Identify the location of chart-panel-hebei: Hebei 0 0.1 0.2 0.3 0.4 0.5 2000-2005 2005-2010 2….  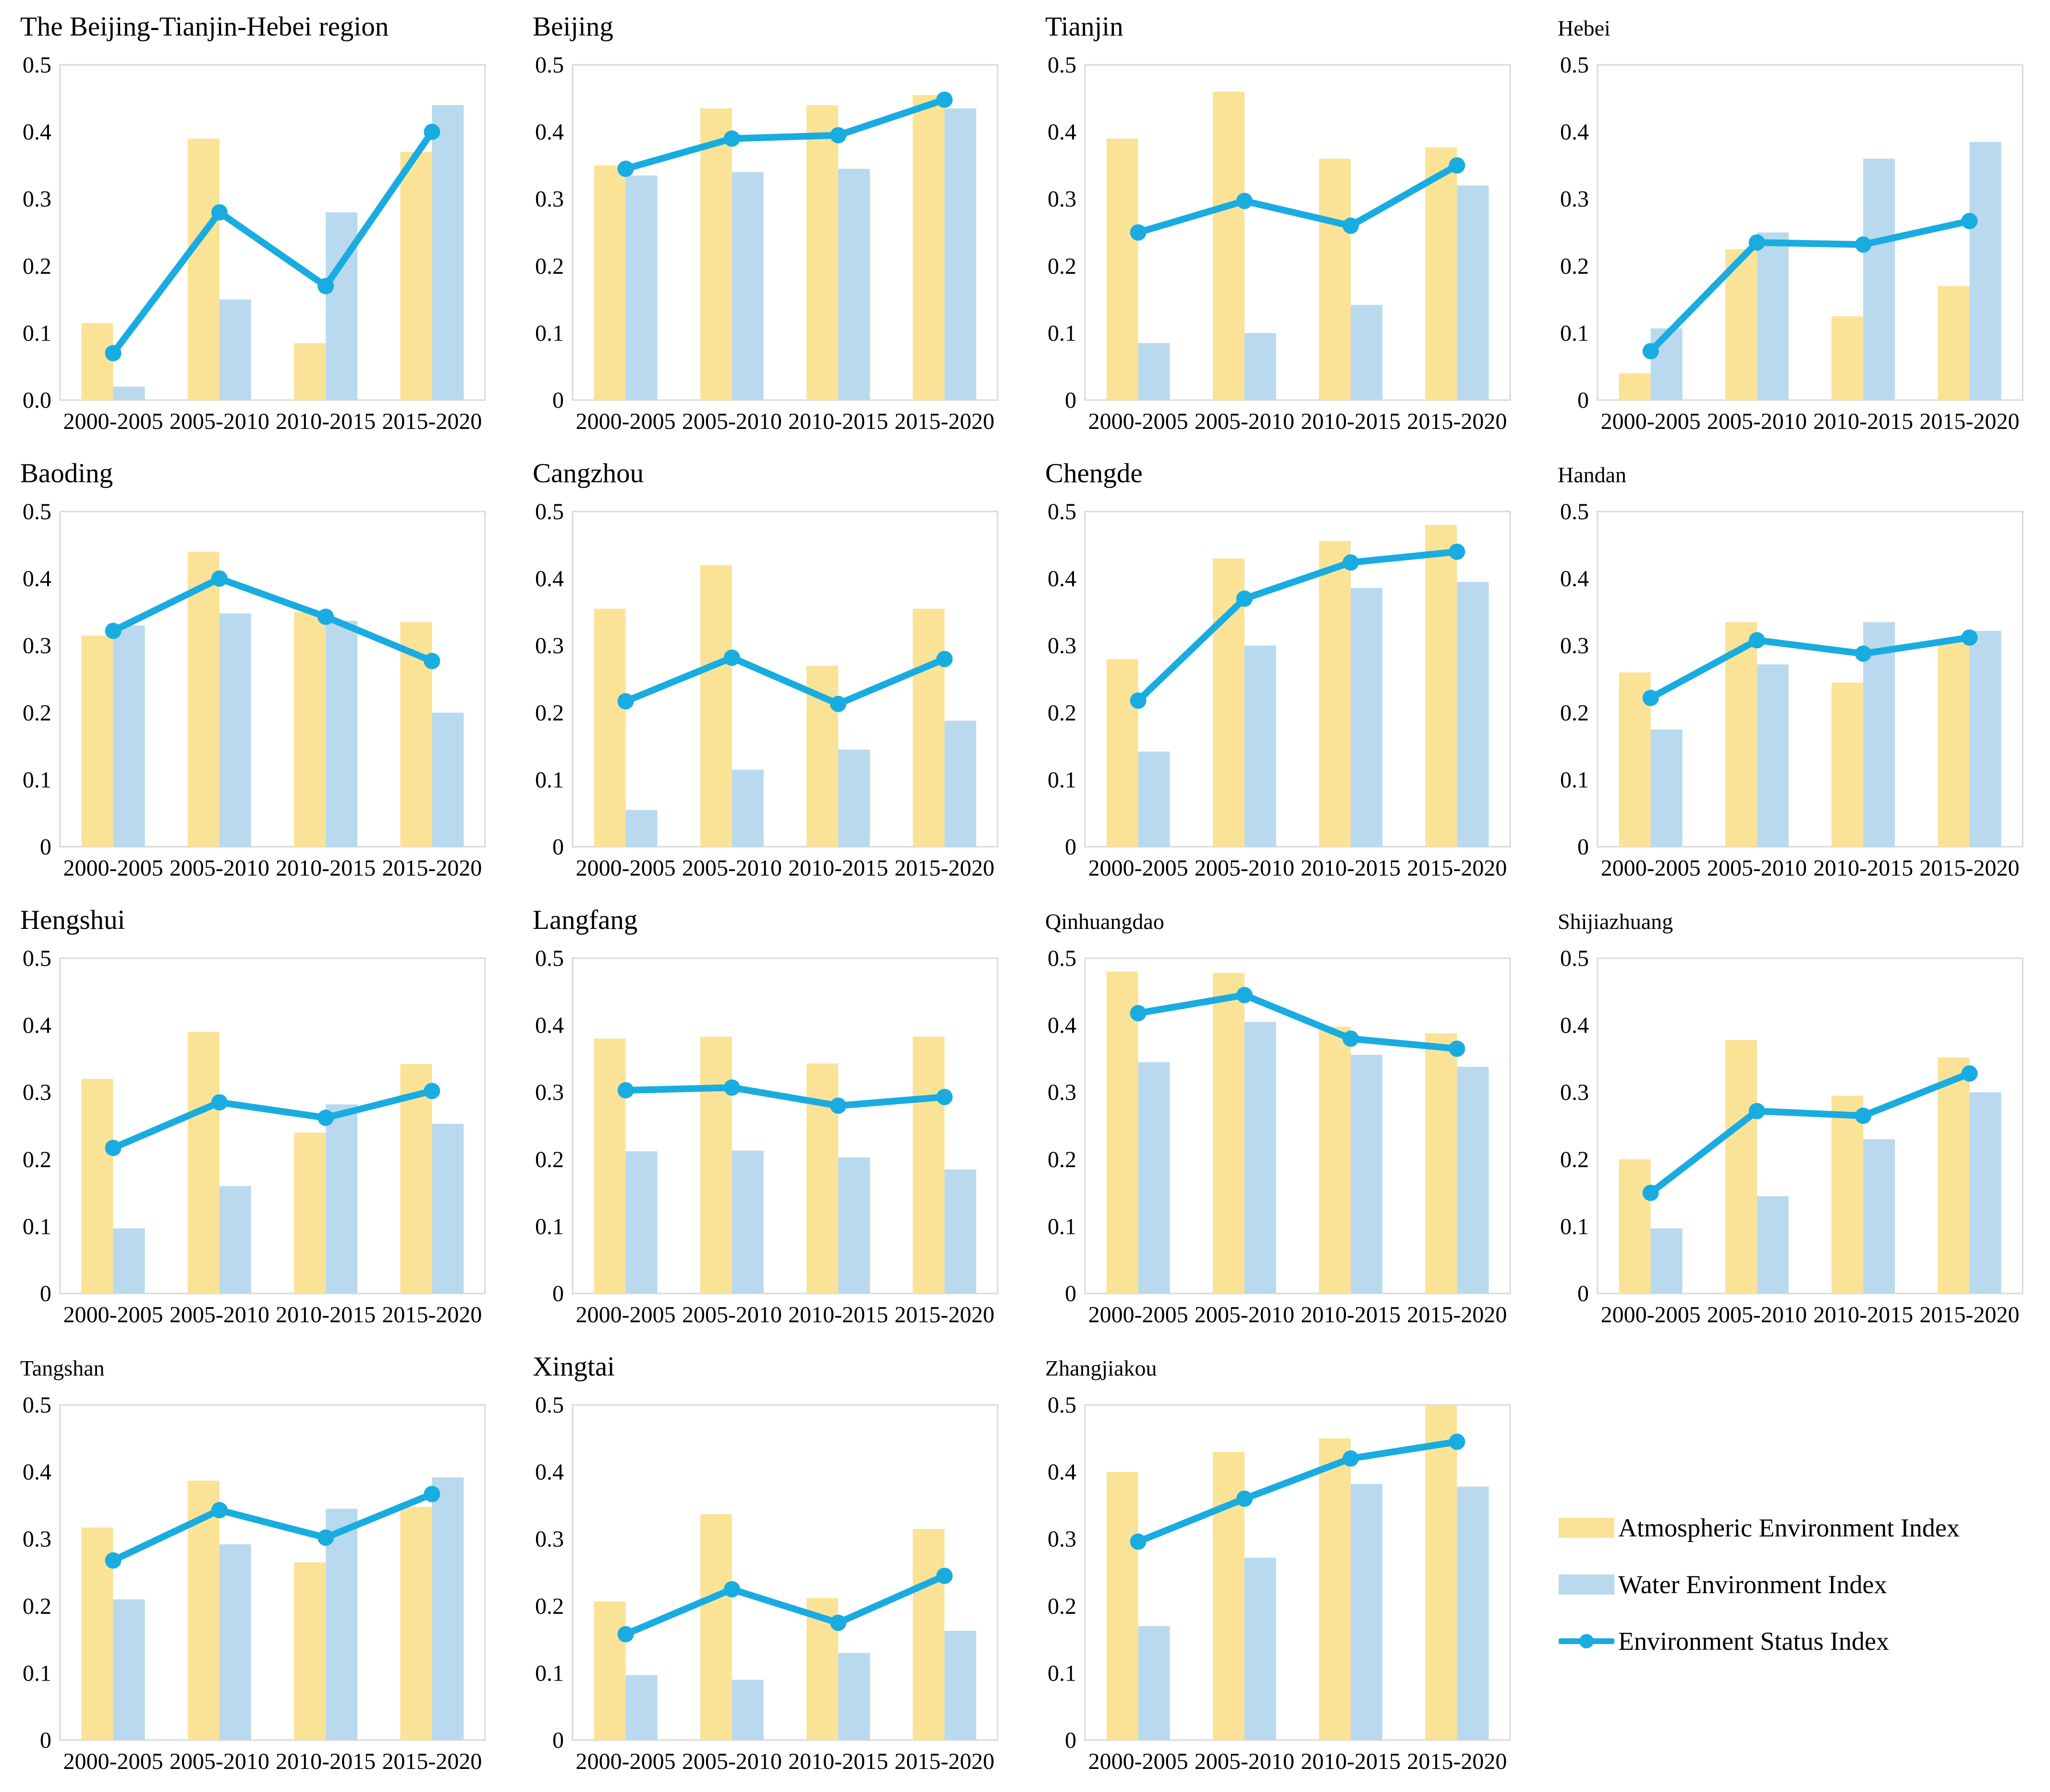
(1794, 223).